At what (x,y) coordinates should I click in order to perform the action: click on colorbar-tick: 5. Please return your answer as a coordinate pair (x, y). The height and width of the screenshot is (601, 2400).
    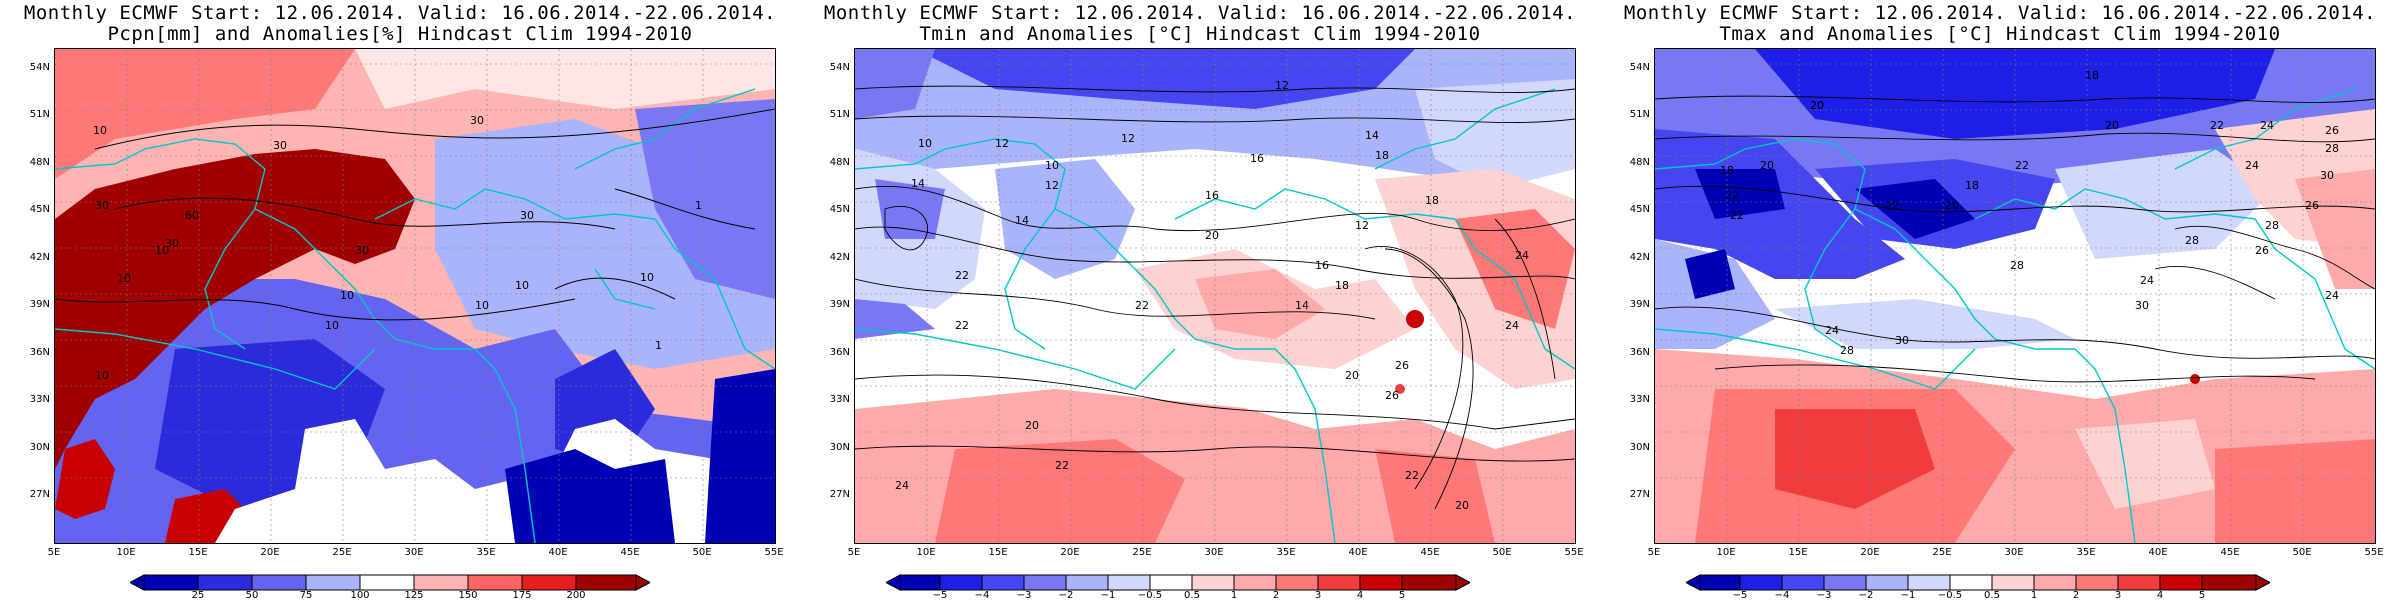
    Looking at the image, I should click on (2202, 595).